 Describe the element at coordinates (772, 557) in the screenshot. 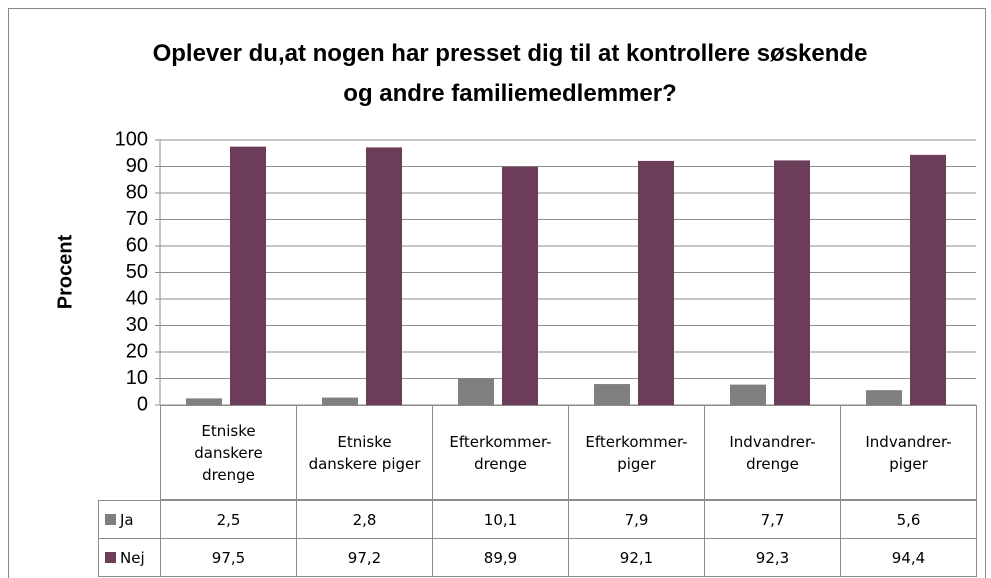

I see `data-label: 92,3` at that location.